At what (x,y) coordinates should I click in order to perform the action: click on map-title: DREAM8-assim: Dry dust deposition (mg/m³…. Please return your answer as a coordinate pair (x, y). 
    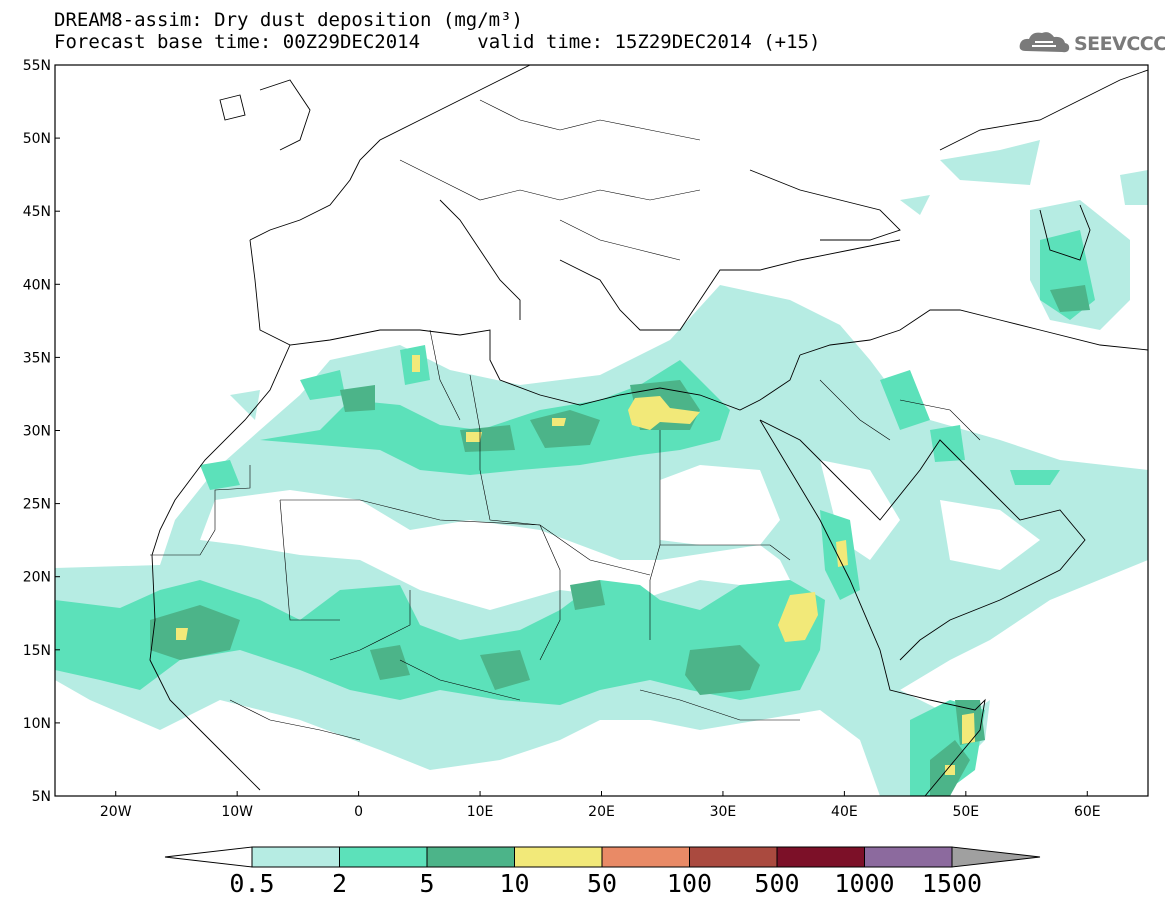
    Looking at the image, I should click on (288, 20).